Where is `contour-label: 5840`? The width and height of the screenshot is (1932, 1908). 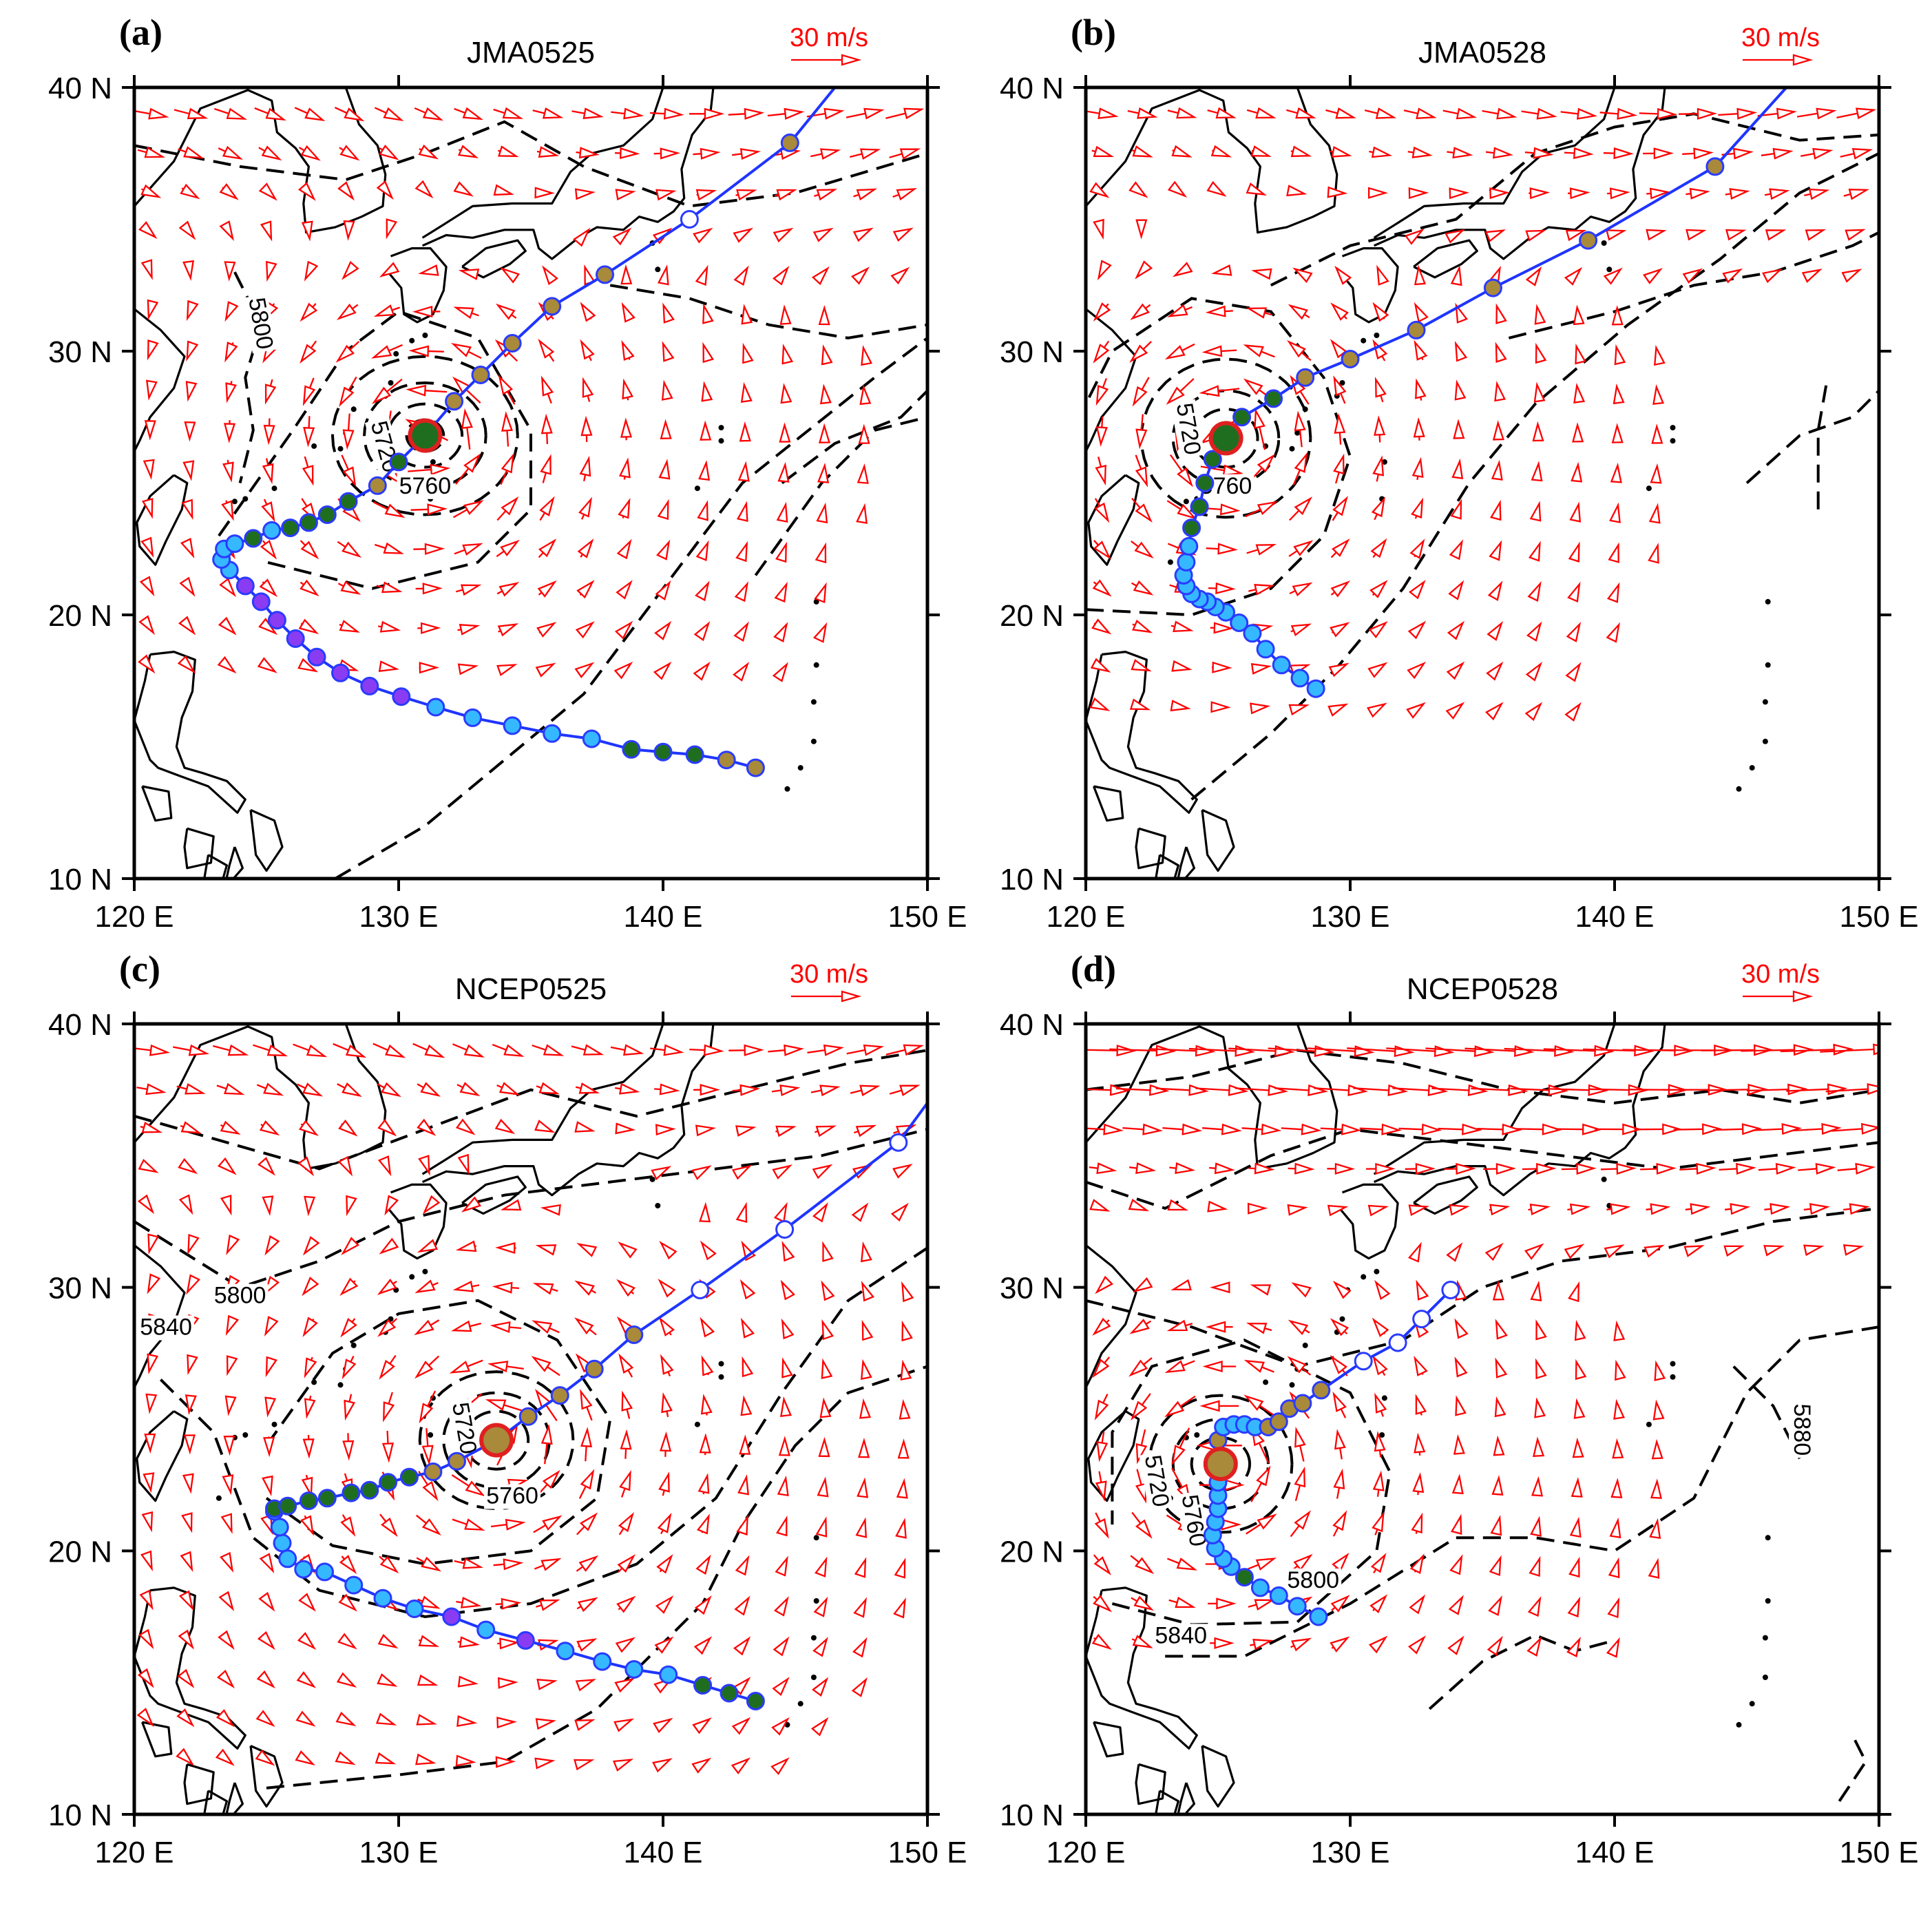 contour-label: 5840 is located at coordinates (1181, 1635).